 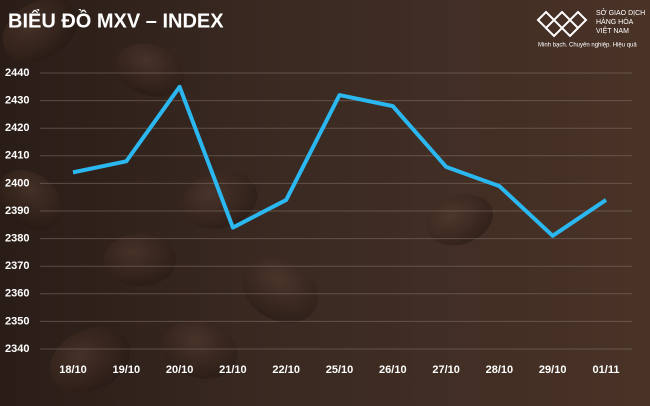 What do you see at coordinates (612, 30) in the screenshot?
I see `logo-name: VIỆT NAM` at bounding box center [612, 30].